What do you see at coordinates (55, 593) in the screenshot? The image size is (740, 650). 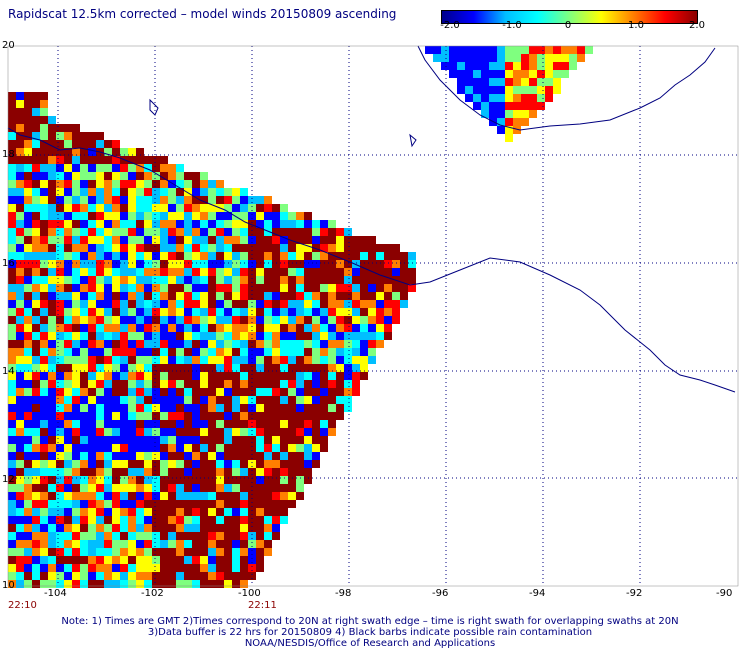 I see `lon-label-104: -104` at bounding box center [55, 593].